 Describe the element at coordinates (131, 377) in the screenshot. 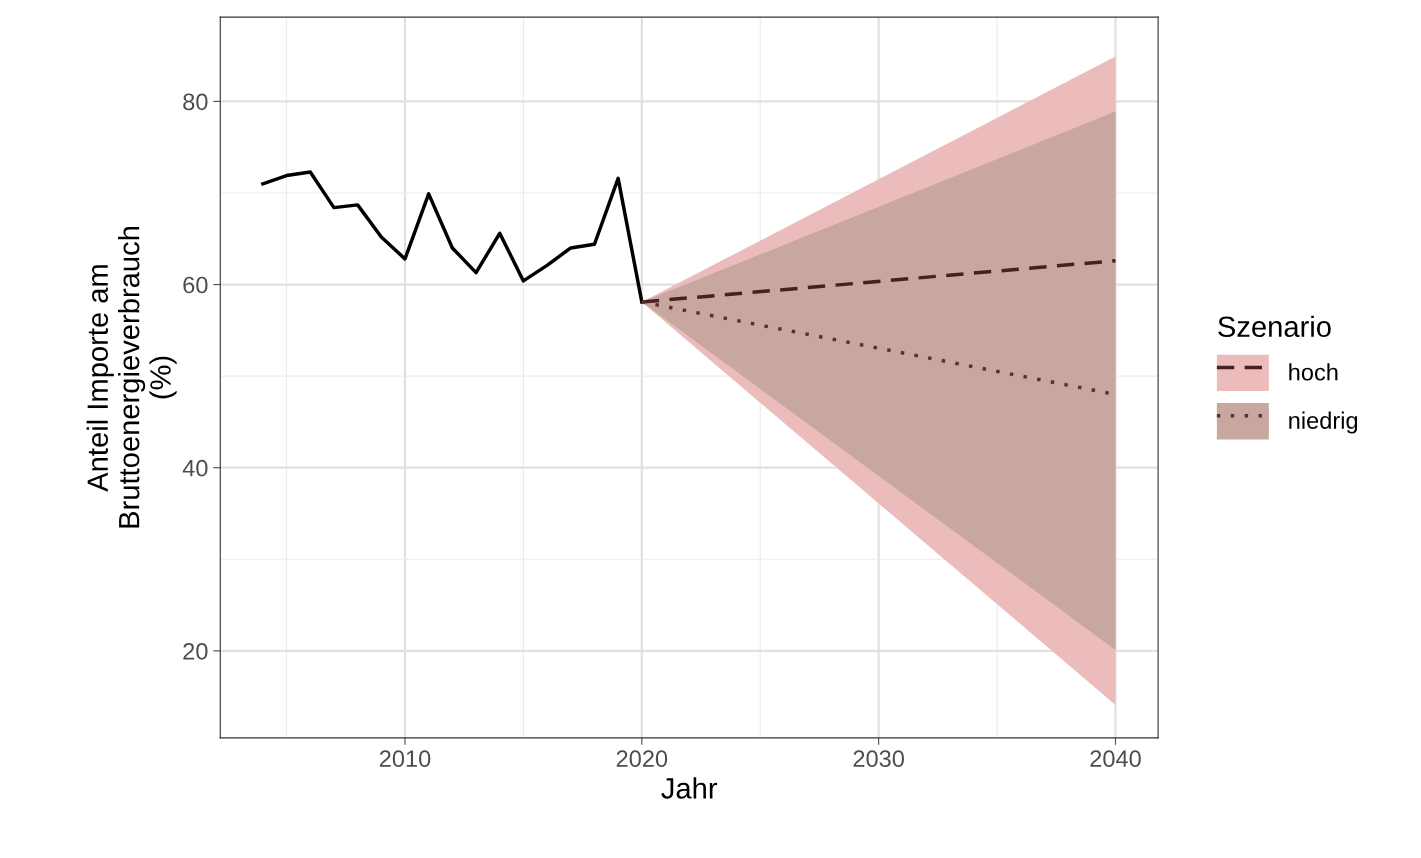

I see `y-axis-title: Anteil Importe am Bruttoenergieverbrauch (%)` at that location.